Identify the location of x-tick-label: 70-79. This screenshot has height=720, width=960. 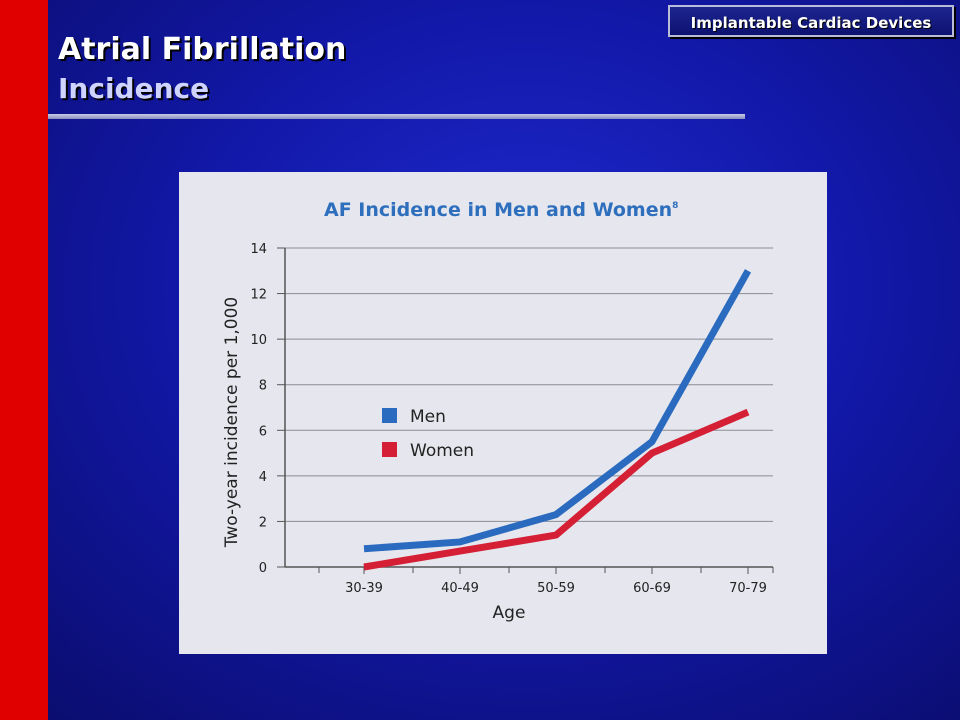
(748, 588).